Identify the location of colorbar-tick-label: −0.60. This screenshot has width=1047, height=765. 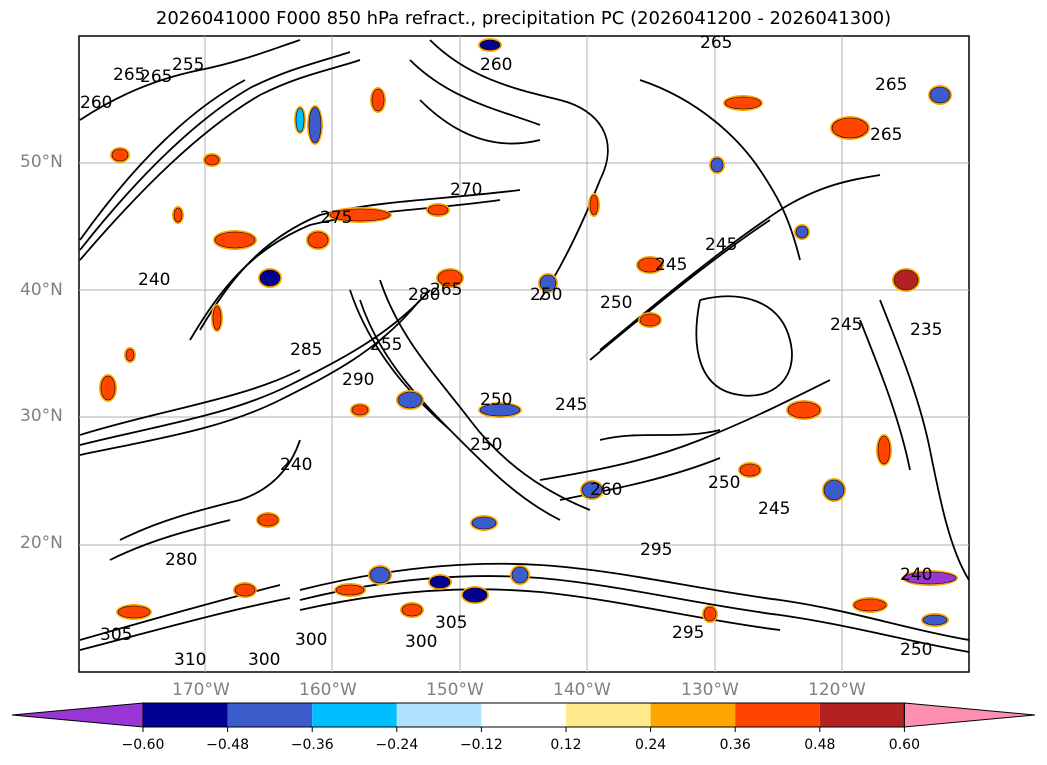
(143, 745).